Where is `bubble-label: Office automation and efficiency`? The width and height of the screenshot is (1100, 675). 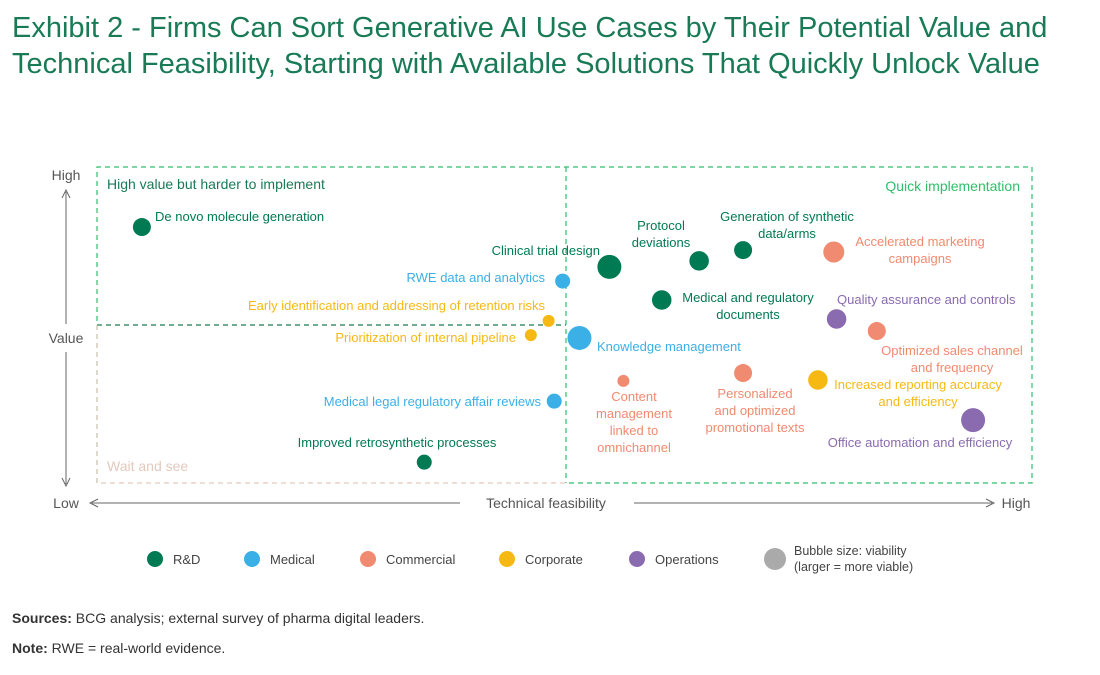
bubble-label: Office automation and efficiency is located at coordinates (920, 442).